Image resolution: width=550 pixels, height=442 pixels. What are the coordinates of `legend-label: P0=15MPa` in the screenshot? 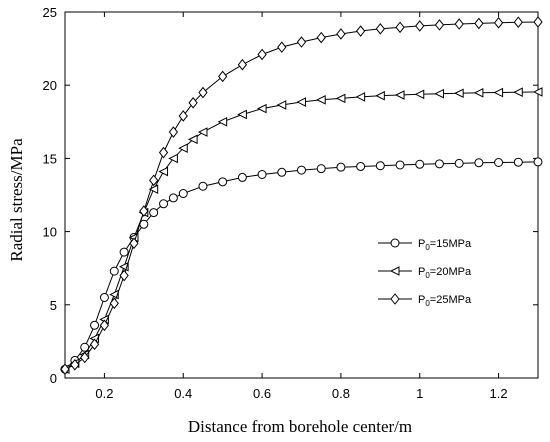 It's located at (445, 245).